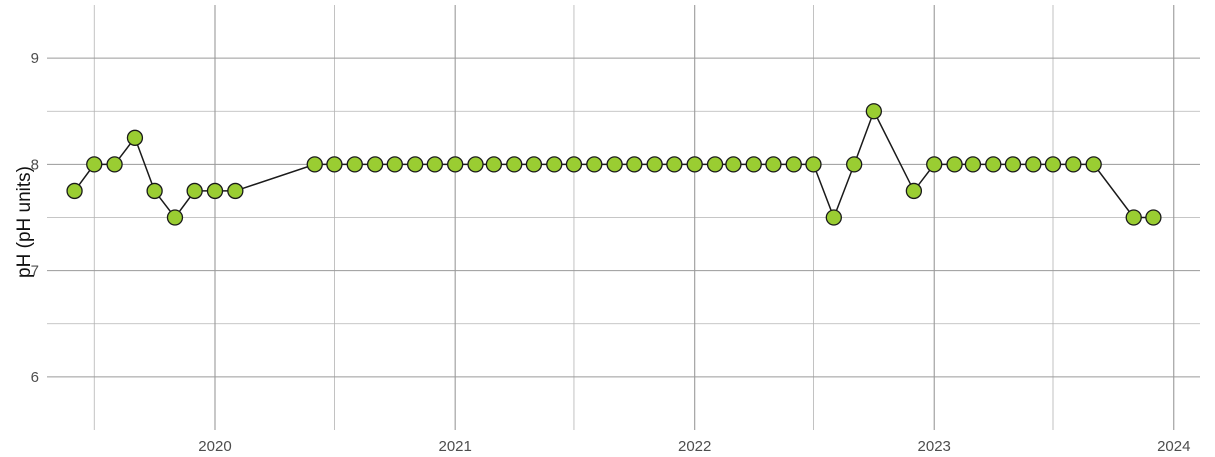 The height and width of the screenshot is (457, 1215). I want to click on x-tick-label: 2024, so click(1173, 446).